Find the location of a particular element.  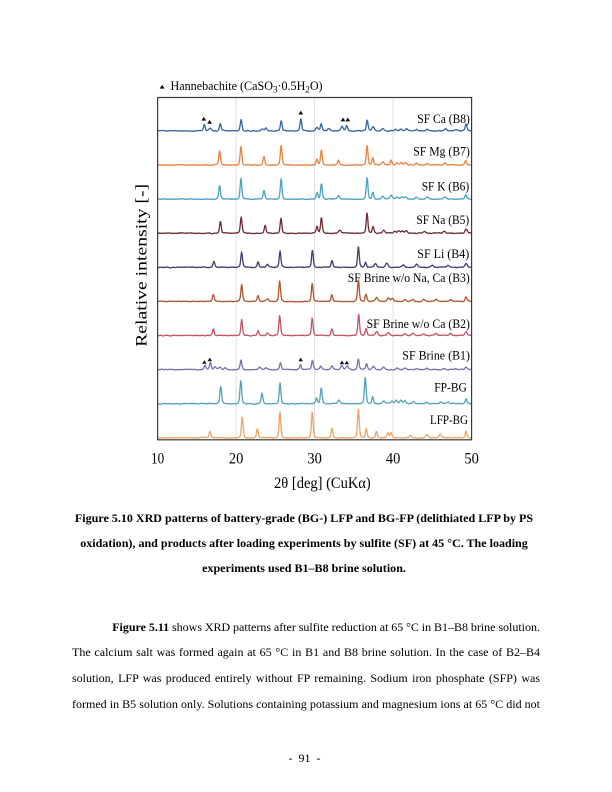

svg-text: 10 is located at coordinates (157, 458).